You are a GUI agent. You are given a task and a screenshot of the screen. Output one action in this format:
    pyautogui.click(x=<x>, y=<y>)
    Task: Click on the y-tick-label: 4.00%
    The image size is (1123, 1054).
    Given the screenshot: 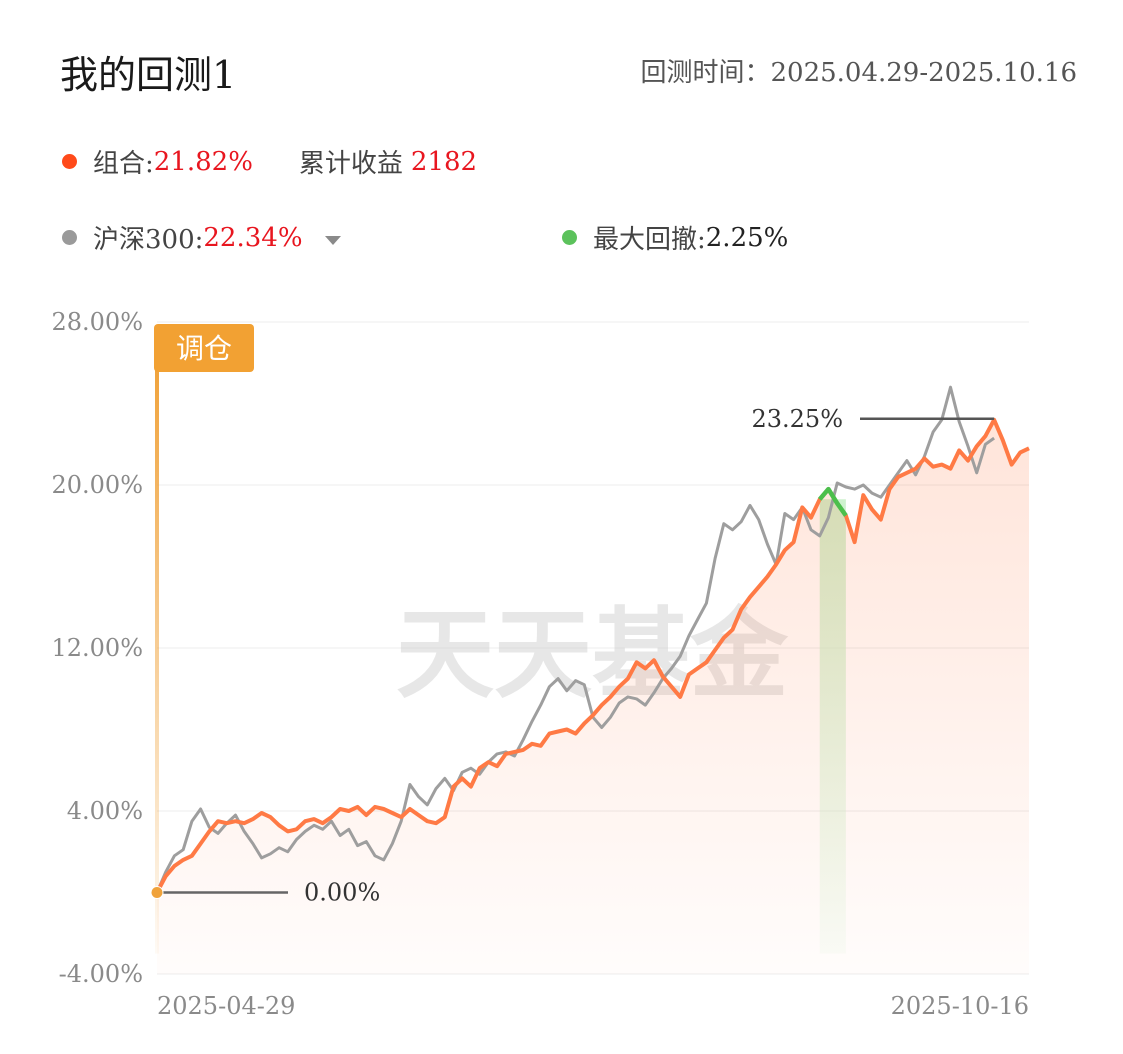 What is the action you would take?
    pyautogui.click(x=105, y=811)
    